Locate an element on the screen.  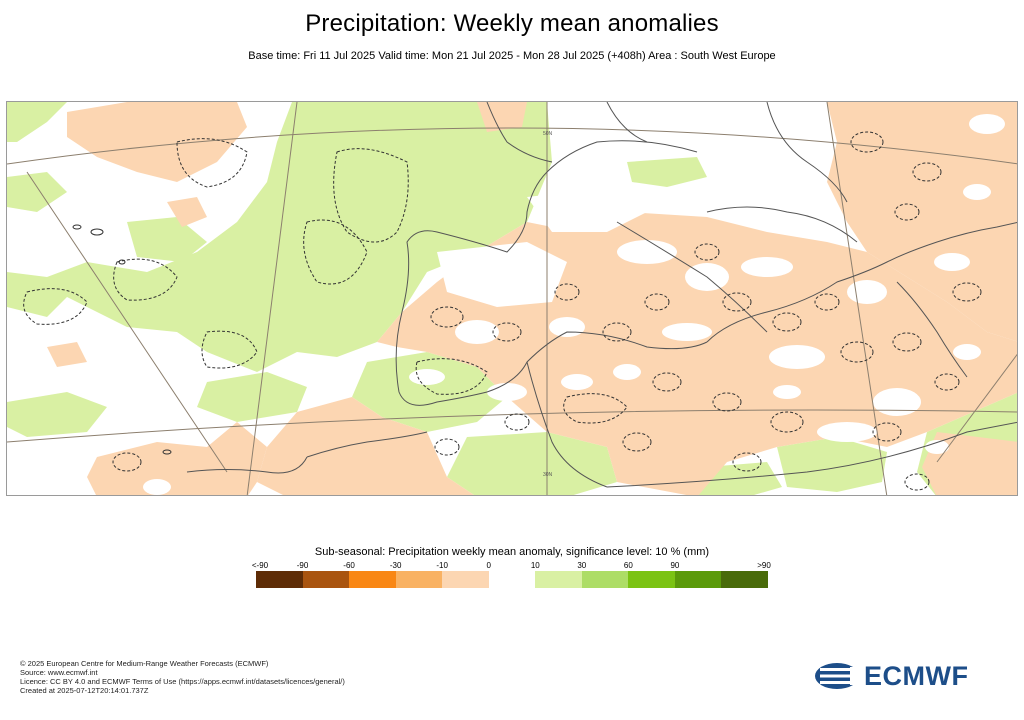
legend-ticks: <-90 -90 -60 -30 -10 0 10 30 60 90 >90 is located at coordinates (511, 566).